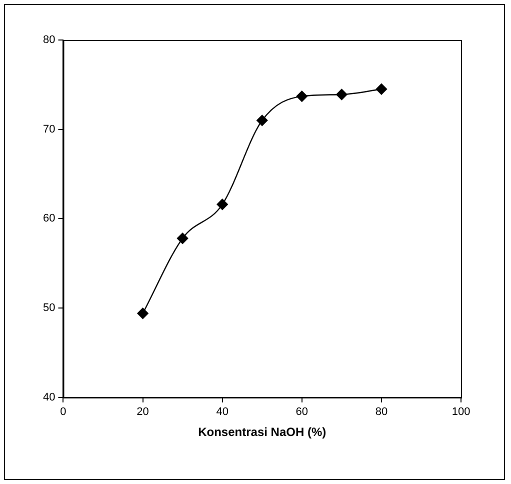  What do you see at coordinates (49, 308) in the screenshot?
I see `y-tick-label: 50` at bounding box center [49, 308].